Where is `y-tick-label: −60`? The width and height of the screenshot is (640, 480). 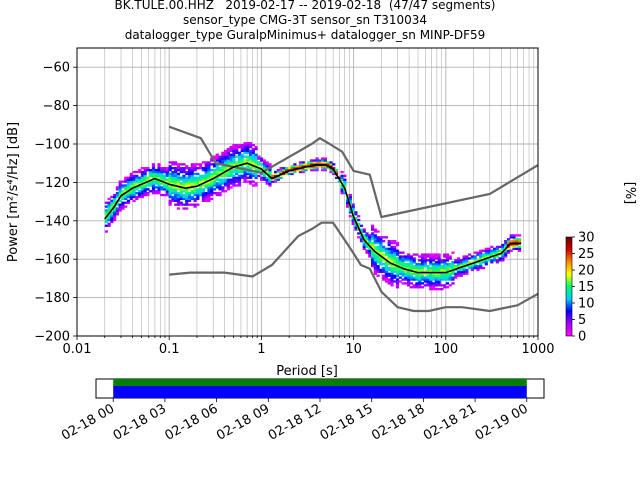 y-tick-label: −60 is located at coordinates (56, 68).